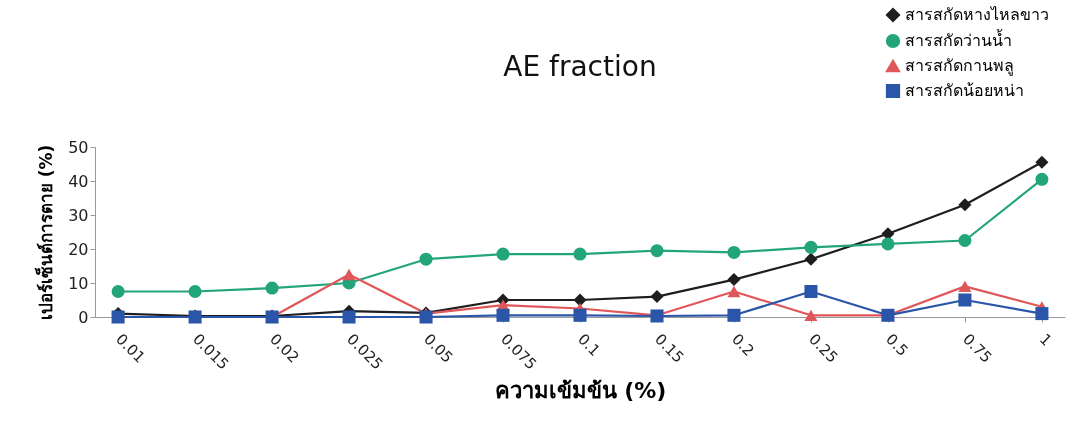 Image resolution: width=1092 pixels, height=440 pixels. Describe the element at coordinates (977, 14) in the screenshot. I see `legend-label: สารสกัดหางไหลขาว` at that location.